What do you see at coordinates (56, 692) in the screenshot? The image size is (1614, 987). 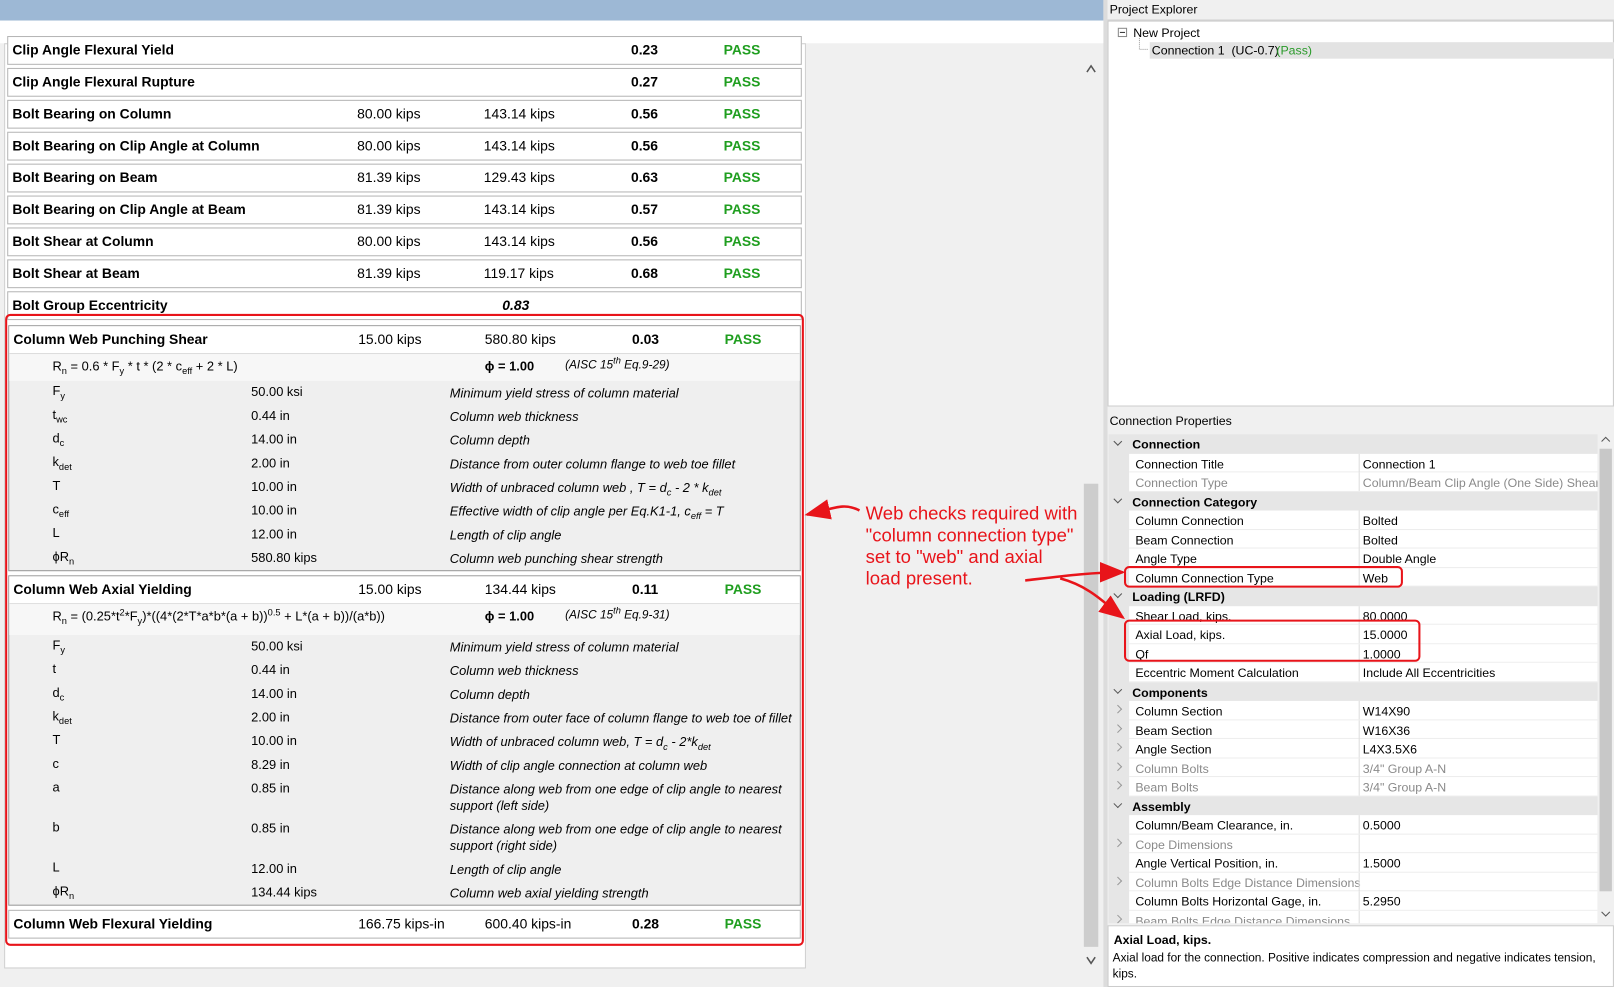 I see `param-symbol-part: d` at bounding box center [56, 692].